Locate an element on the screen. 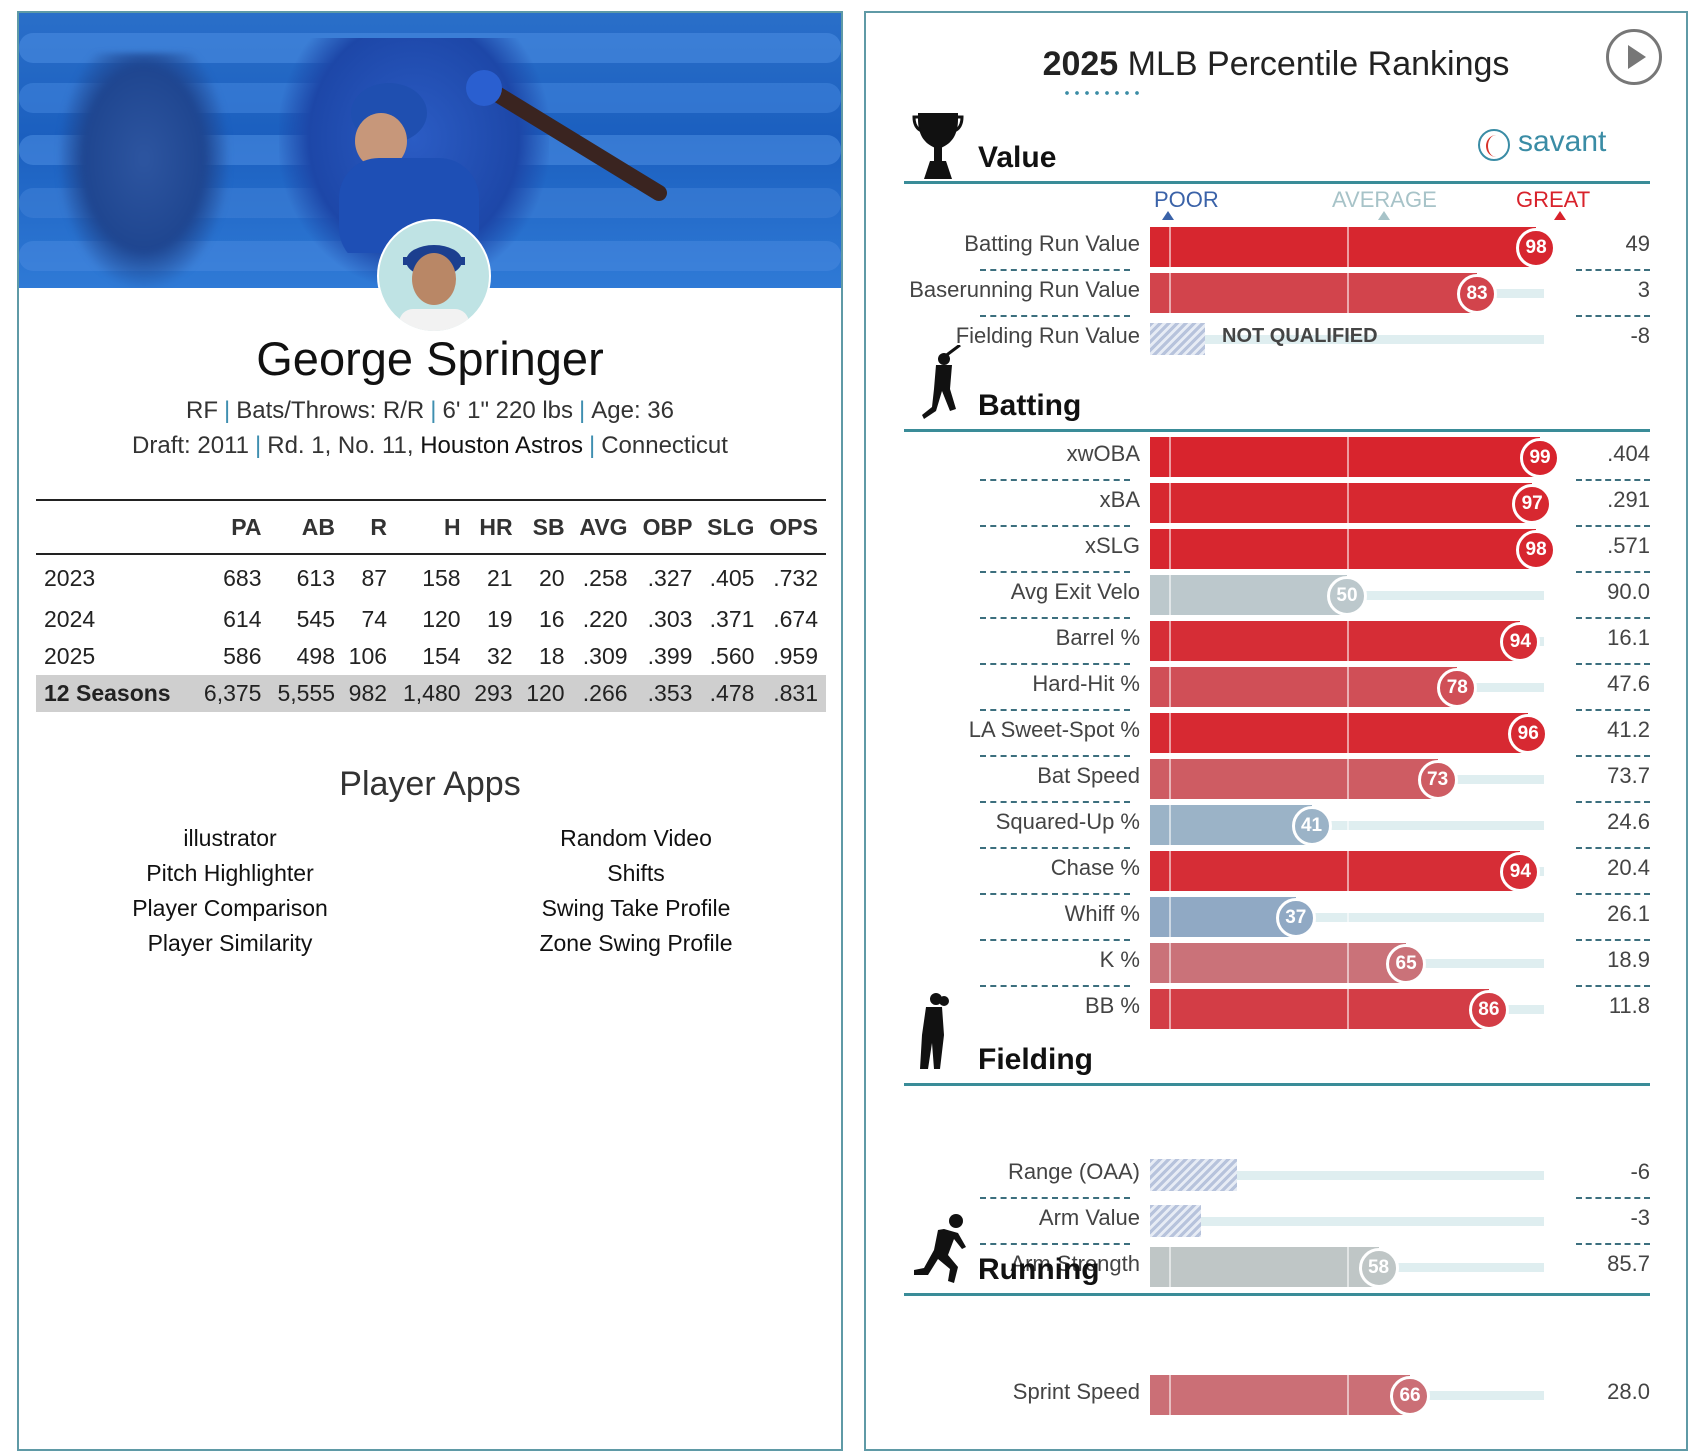 The image size is (1694, 1452). section-title: Batting is located at coordinates (1030, 405).